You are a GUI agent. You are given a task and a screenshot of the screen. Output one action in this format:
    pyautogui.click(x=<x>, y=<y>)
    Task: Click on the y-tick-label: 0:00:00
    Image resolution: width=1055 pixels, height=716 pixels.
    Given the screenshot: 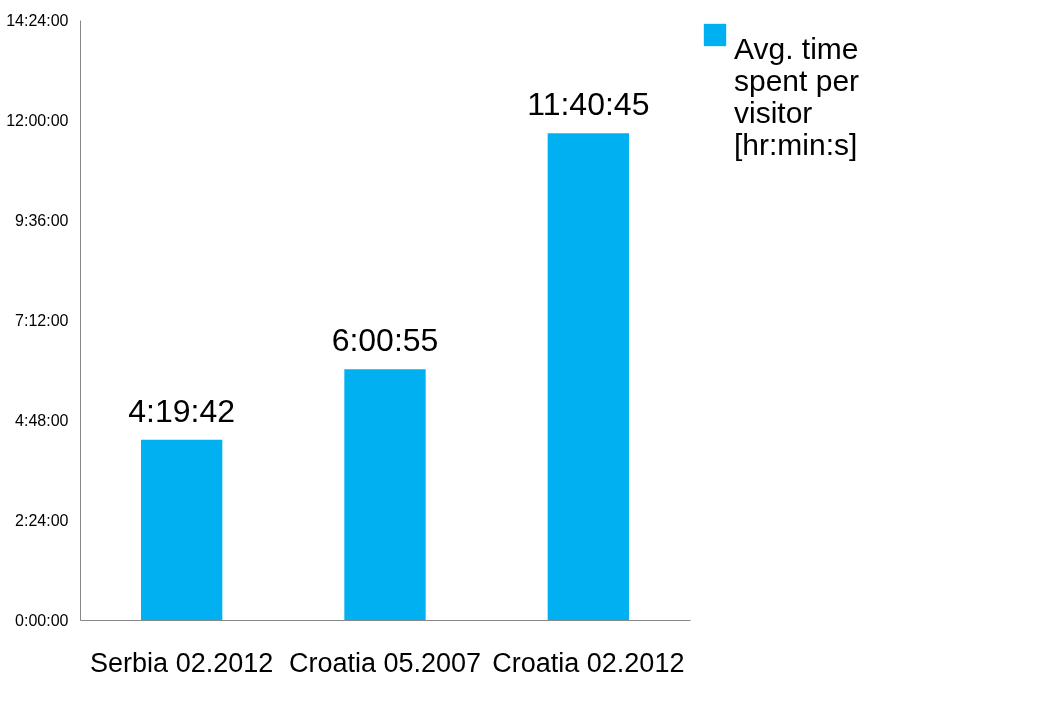 What is the action you would take?
    pyautogui.click(x=42, y=620)
    